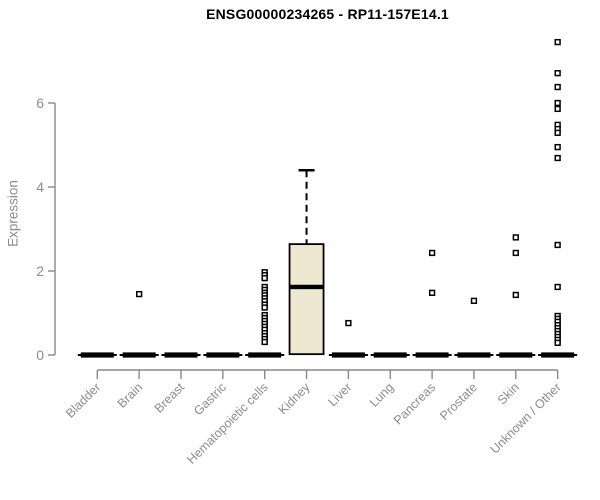  Describe the element at coordinates (294, 398) in the screenshot. I see `x-tick-label-kidney: Kidney` at that location.